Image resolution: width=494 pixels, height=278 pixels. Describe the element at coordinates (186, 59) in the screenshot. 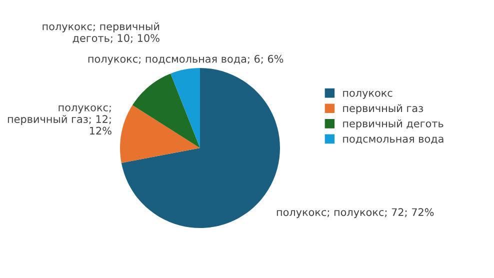

I see `data-label: полукокс; подсмольная вода; 6; 6%` at that location.